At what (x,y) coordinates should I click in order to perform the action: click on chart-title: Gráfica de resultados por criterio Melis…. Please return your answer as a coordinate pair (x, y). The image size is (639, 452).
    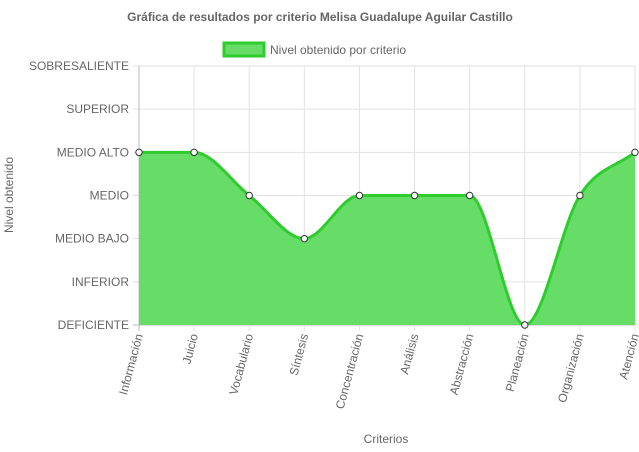
    Looking at the image, I should click on (320, 17).